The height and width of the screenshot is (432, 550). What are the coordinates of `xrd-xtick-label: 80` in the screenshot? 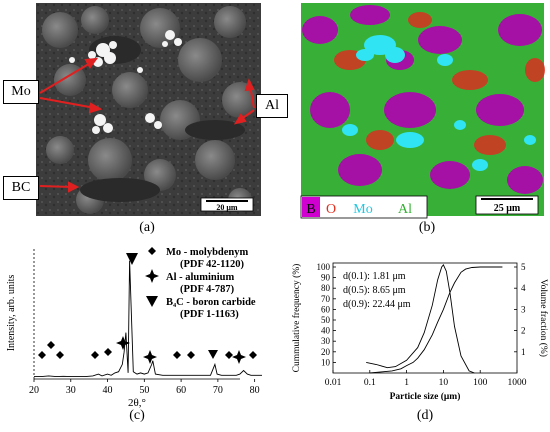 It's located at (255, 390).